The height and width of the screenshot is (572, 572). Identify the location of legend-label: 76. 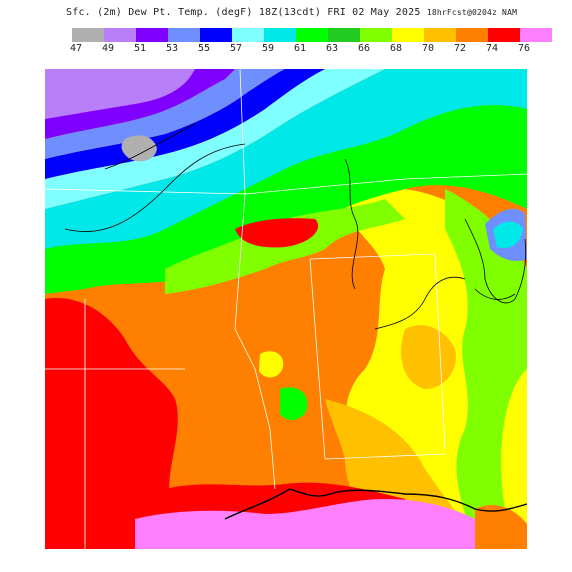
(524, 48).